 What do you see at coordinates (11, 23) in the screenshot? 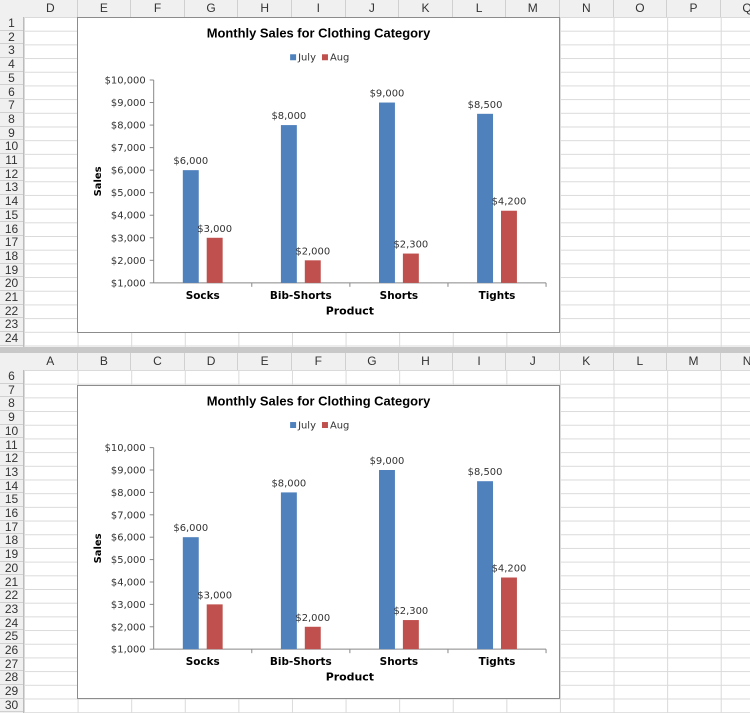
I see `row-header-1: 1` at bounding box center [11, 23].